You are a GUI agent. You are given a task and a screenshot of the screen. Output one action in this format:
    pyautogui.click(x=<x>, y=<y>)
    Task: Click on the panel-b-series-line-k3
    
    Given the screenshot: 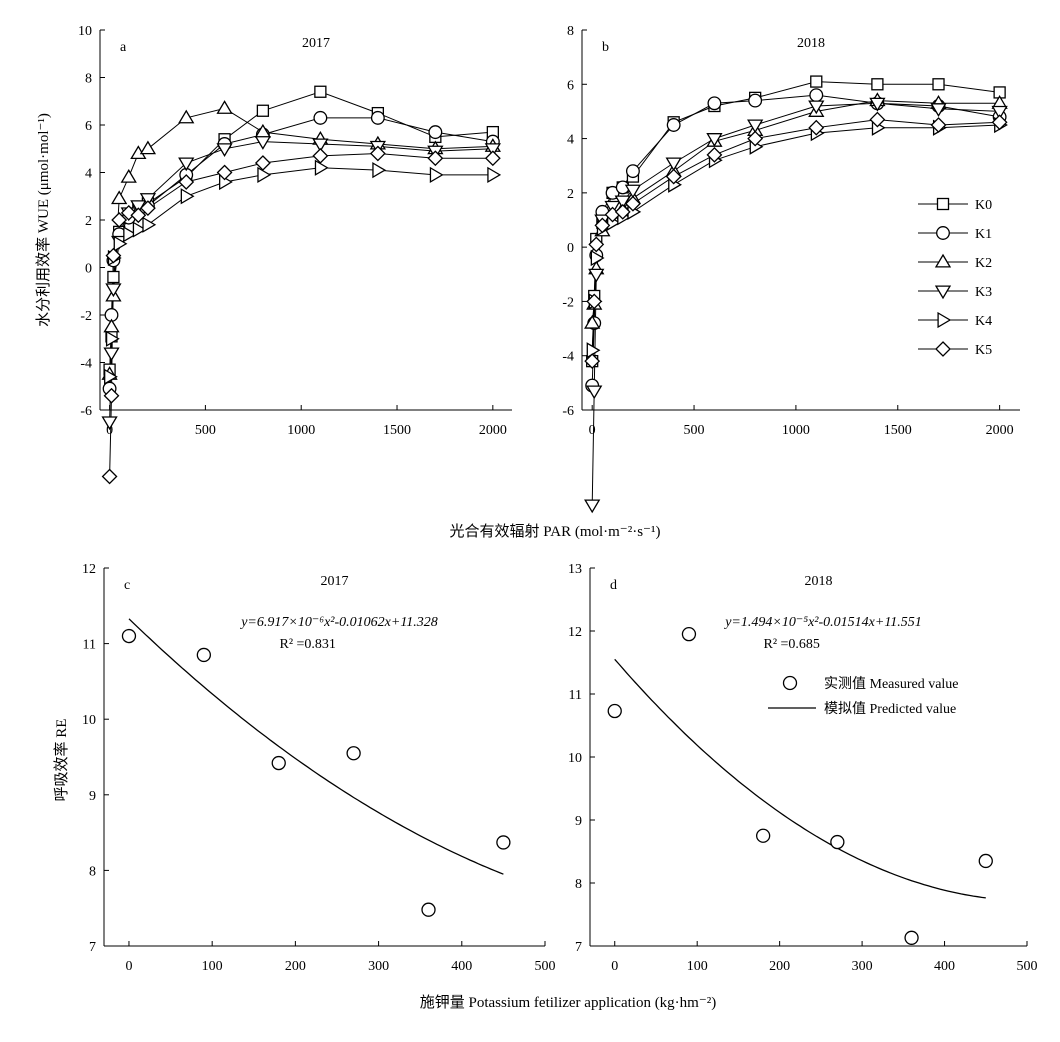 What is the action you would take?
    pyautogui.click(x=795, y=304)
    